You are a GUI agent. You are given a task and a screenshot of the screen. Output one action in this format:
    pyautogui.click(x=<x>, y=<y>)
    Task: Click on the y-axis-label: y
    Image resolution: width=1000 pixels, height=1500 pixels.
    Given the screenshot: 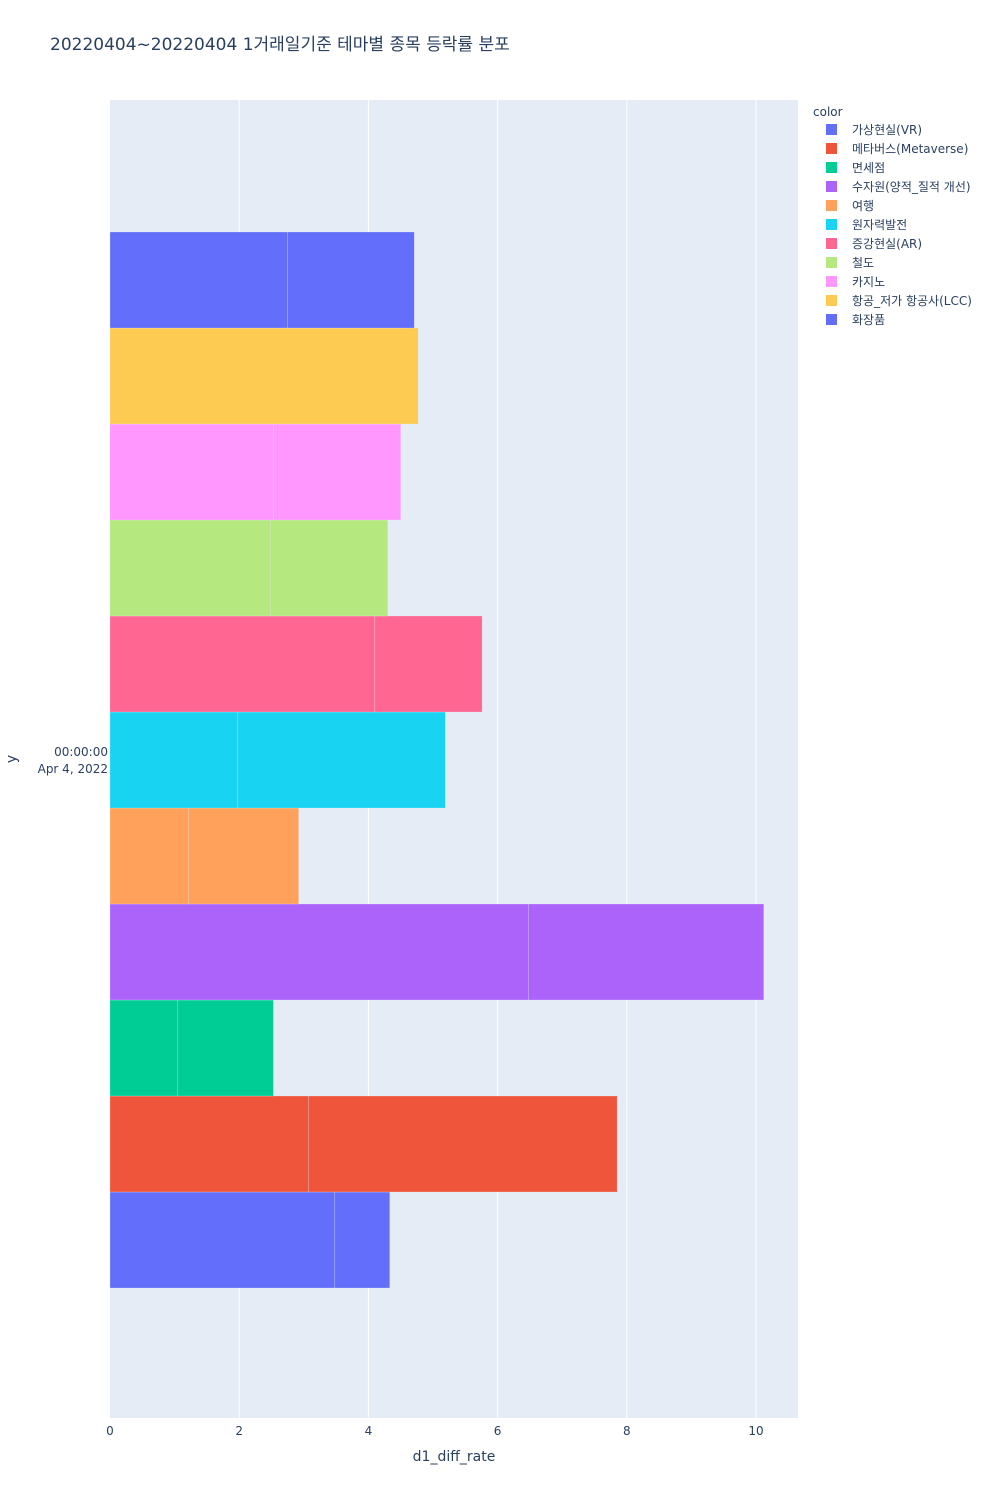 What is the action you would take?
    pyautogui.click(x=12, y=759)
    